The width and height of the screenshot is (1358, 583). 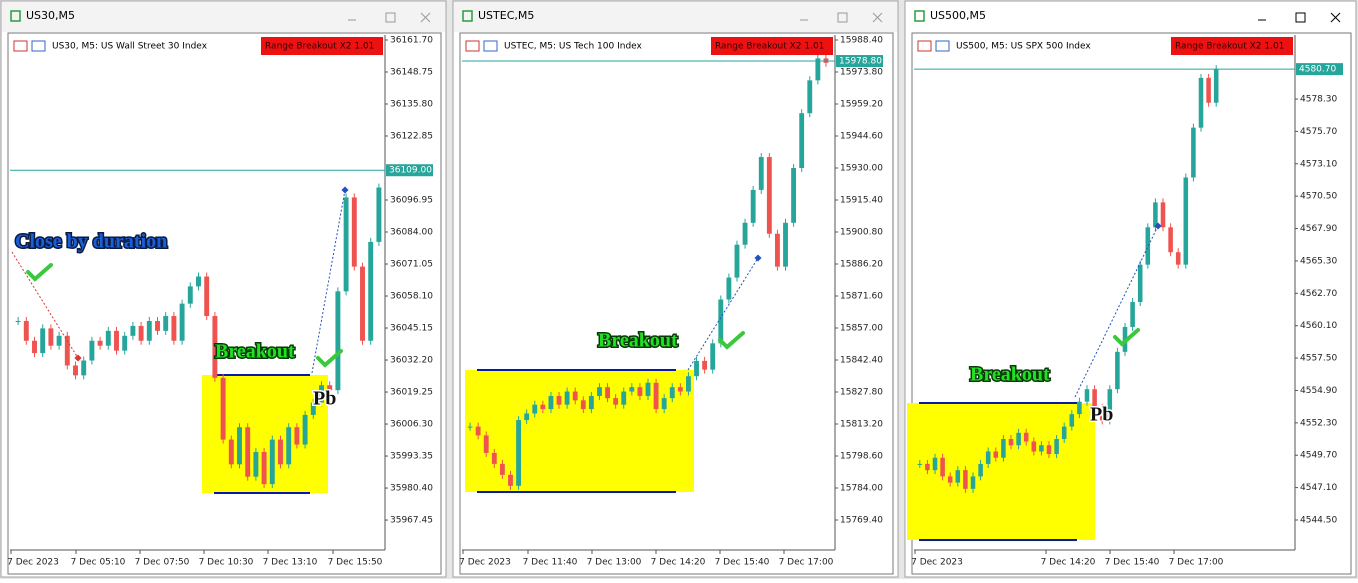 What do you see at coordinates (861, 264) in the screenshot?
I see `price-tick-label: 15886.20` at bounding box center [861, 264].